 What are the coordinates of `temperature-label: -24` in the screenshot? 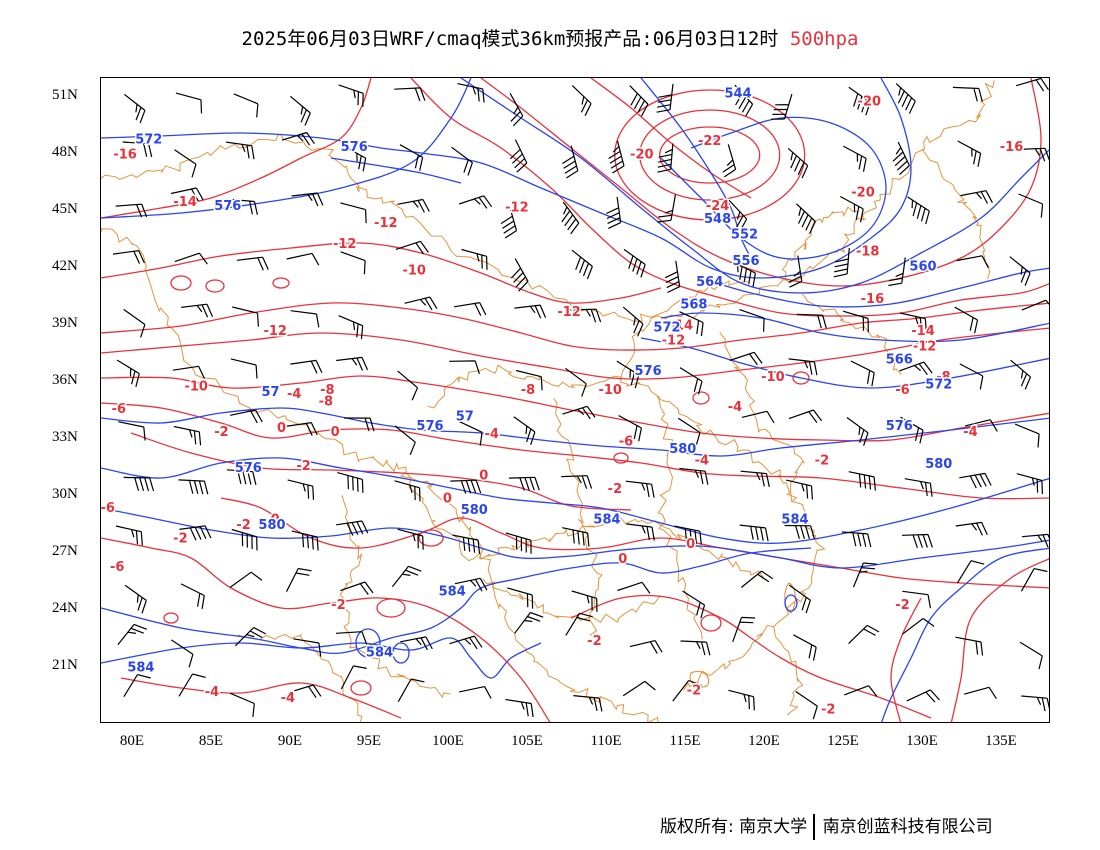 It's located at (718, 206).